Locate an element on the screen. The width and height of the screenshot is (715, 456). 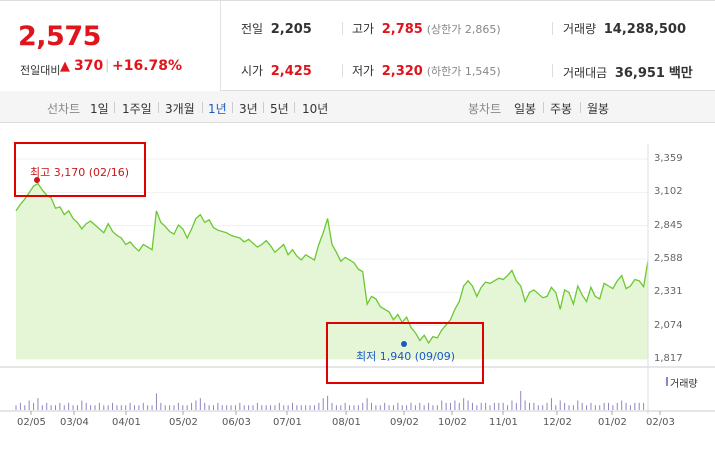
period-3y: 3년 is located at coordinates (248, 109).